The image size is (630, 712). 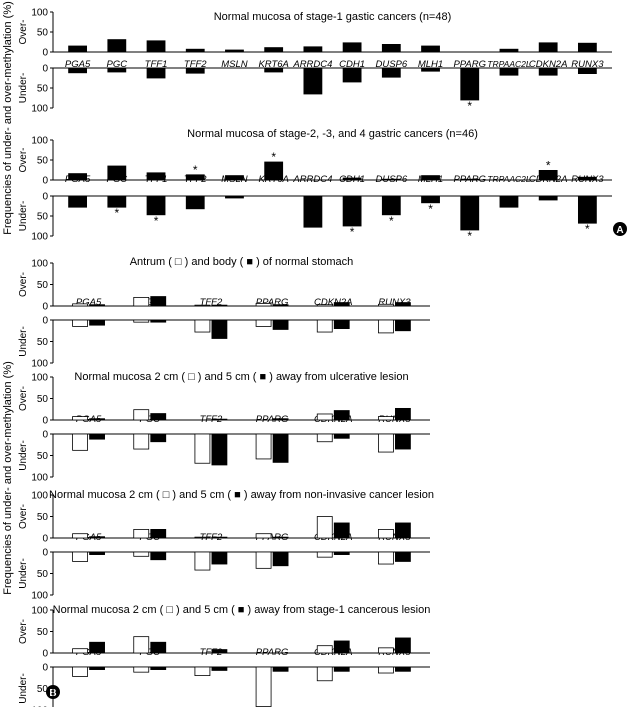 What do you see at coordinates (45, 435) in the screenshot?
I see `under-tick-label: 0` at bounding box center [45, 435].